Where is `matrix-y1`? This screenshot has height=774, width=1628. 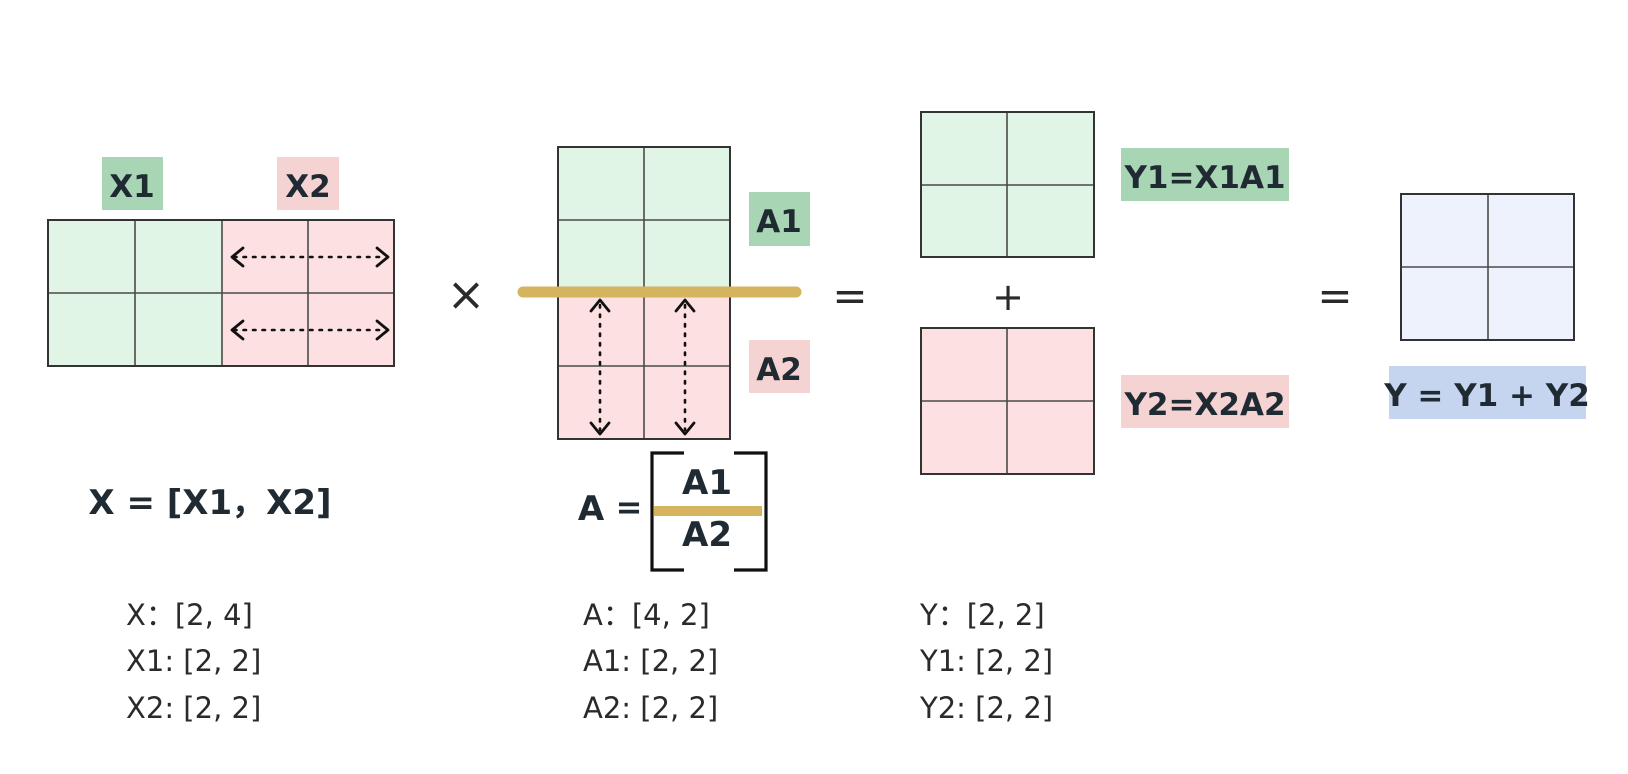
matrix-y1 is located at coordinates (1007, 184).